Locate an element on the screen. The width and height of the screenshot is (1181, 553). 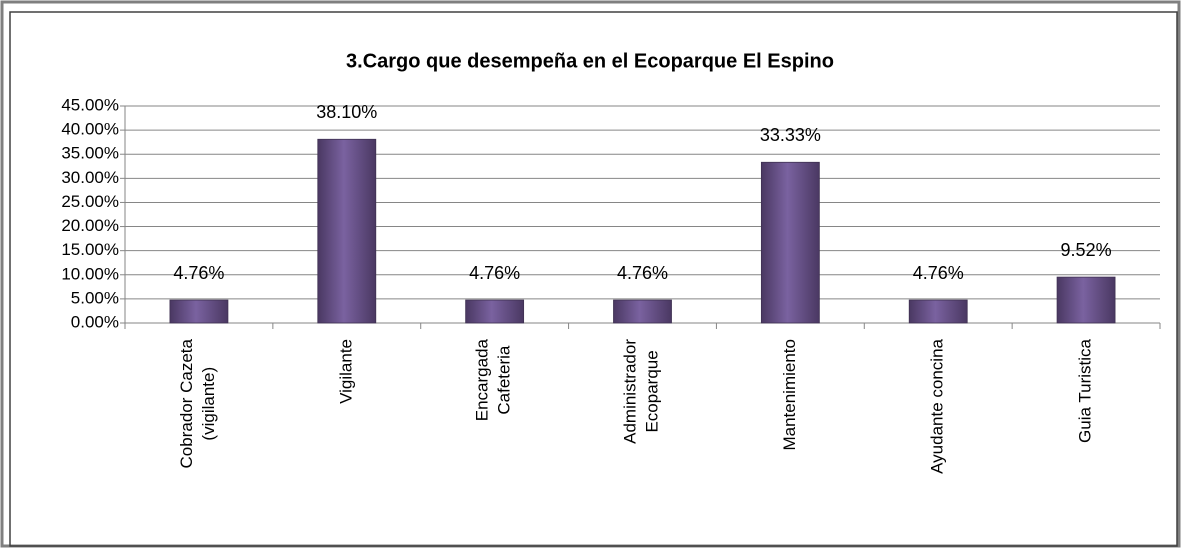
x-tick-label: Vigilante is located at coordinates (345, 371).